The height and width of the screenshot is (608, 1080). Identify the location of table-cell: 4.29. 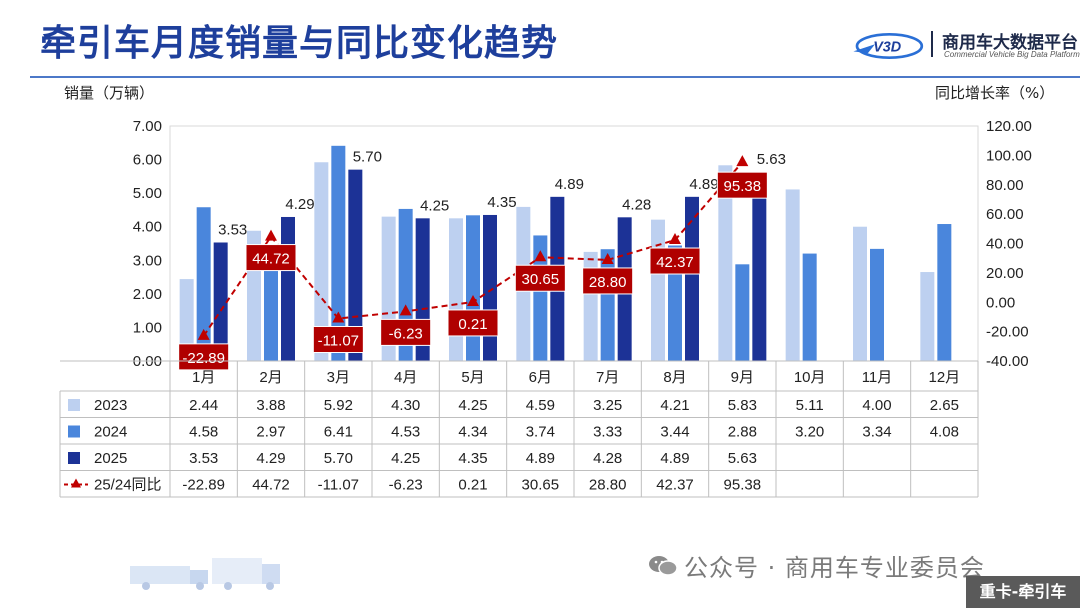
(270, 458).